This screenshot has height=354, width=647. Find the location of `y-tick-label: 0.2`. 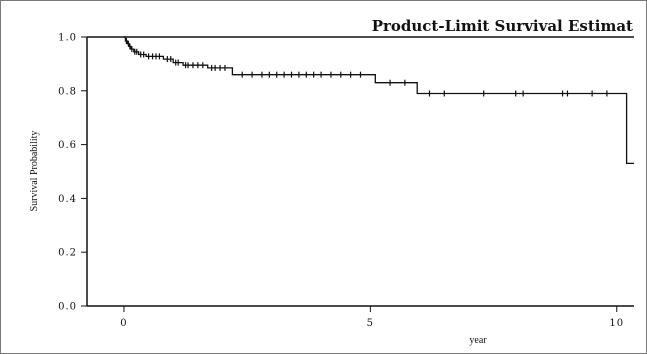

y-tick-label: 0.2 is located at coordinates (67, 253).